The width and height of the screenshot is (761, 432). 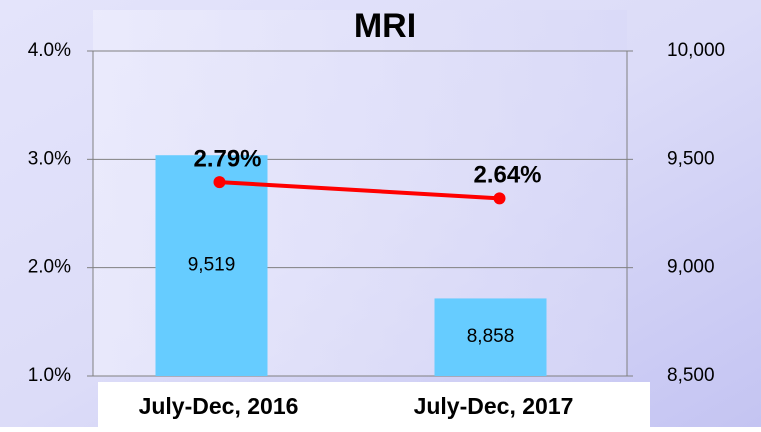 What do you see at coordinates (219, 406) in the screenshot?
I see `x-tick-label: July-Dec, 2016` at bounding box center [219, 406].